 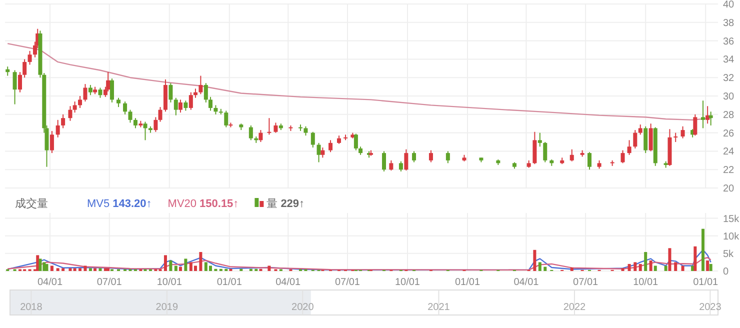 I want to click on y-tick-label: 5k, so click(x=729, y=254).